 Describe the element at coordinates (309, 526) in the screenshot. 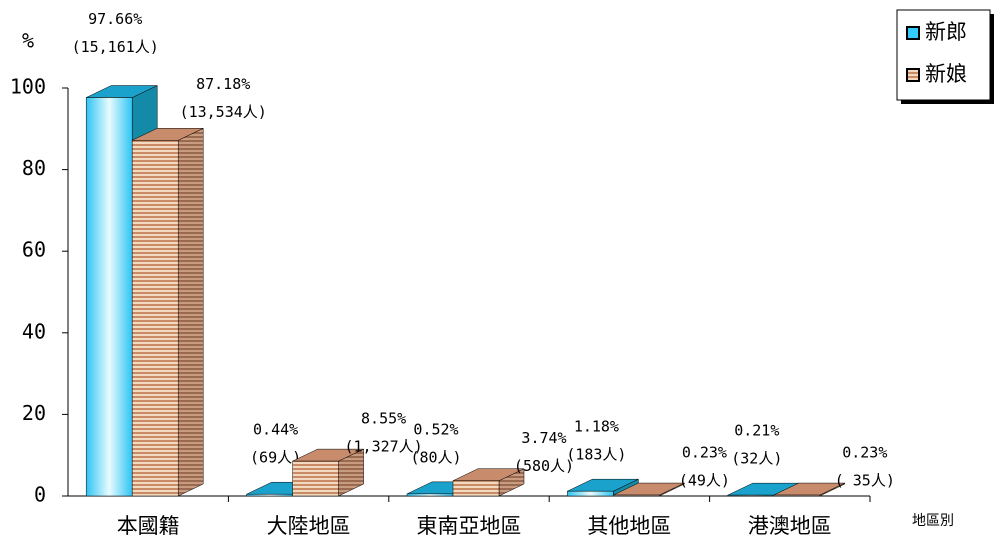

I see `x-tick-label: 大陸地區` at that location.